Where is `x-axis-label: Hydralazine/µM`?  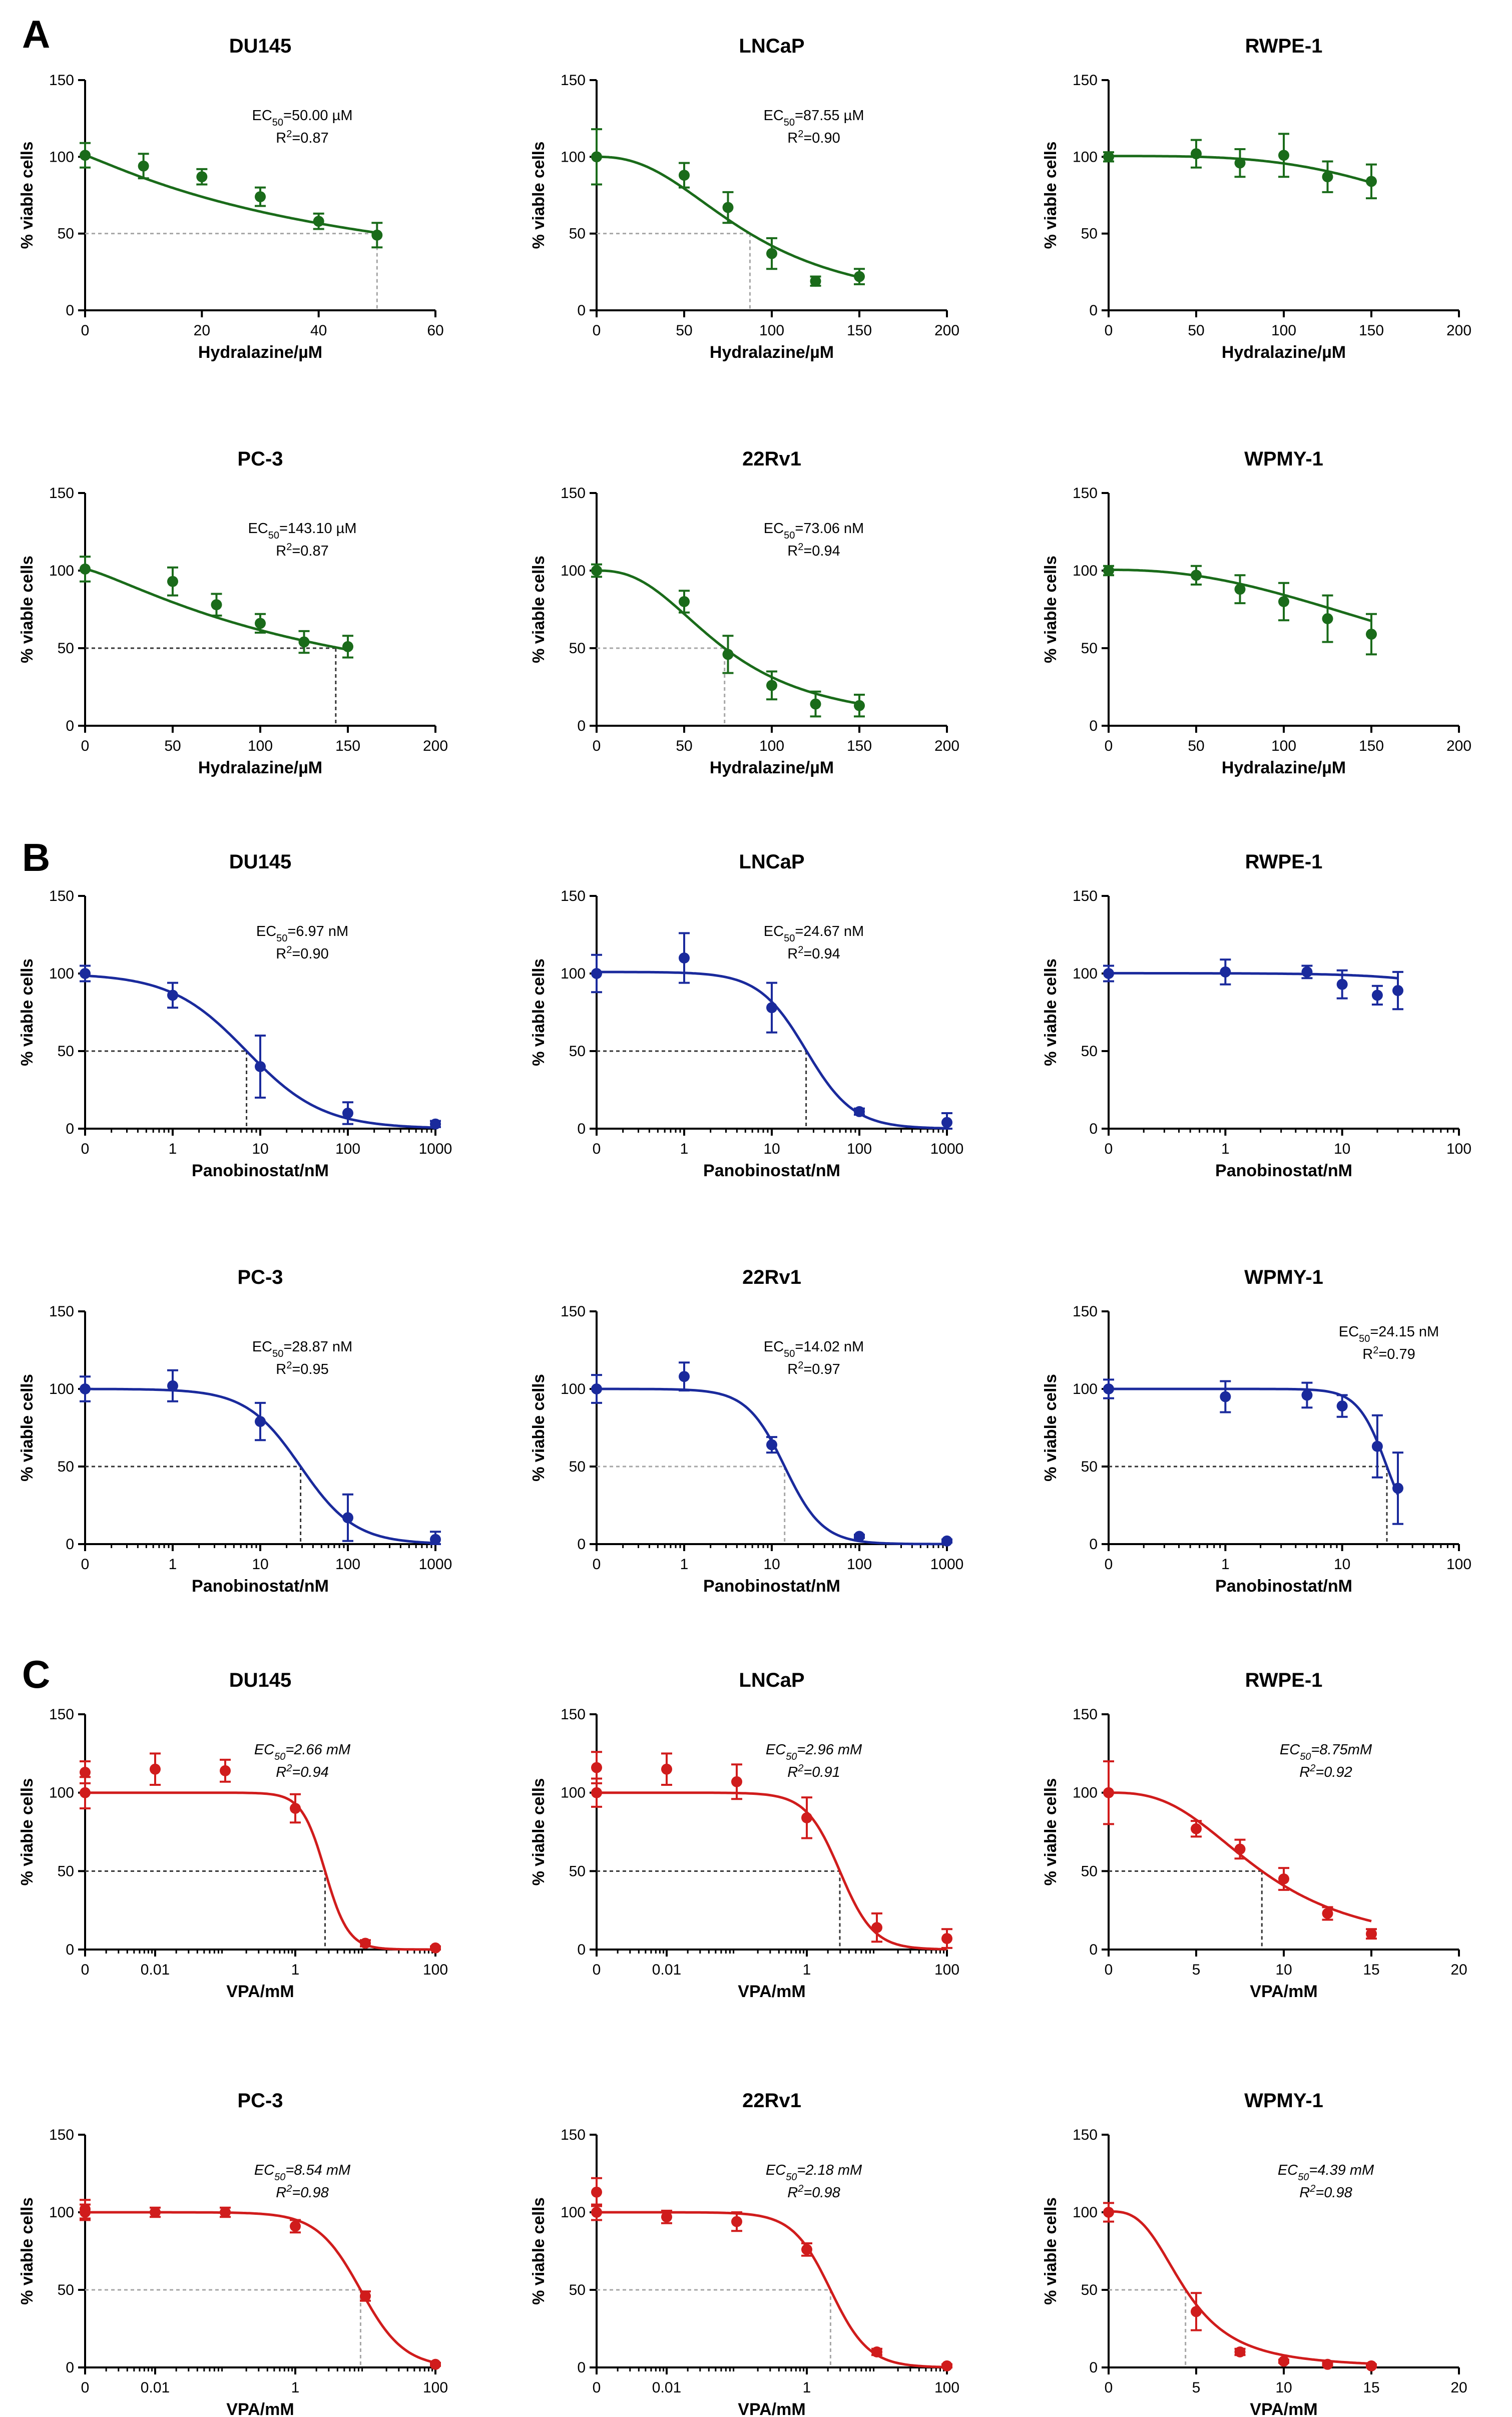 x-axis-label: Hydralazine/µM is located at coordinates (772, 767).